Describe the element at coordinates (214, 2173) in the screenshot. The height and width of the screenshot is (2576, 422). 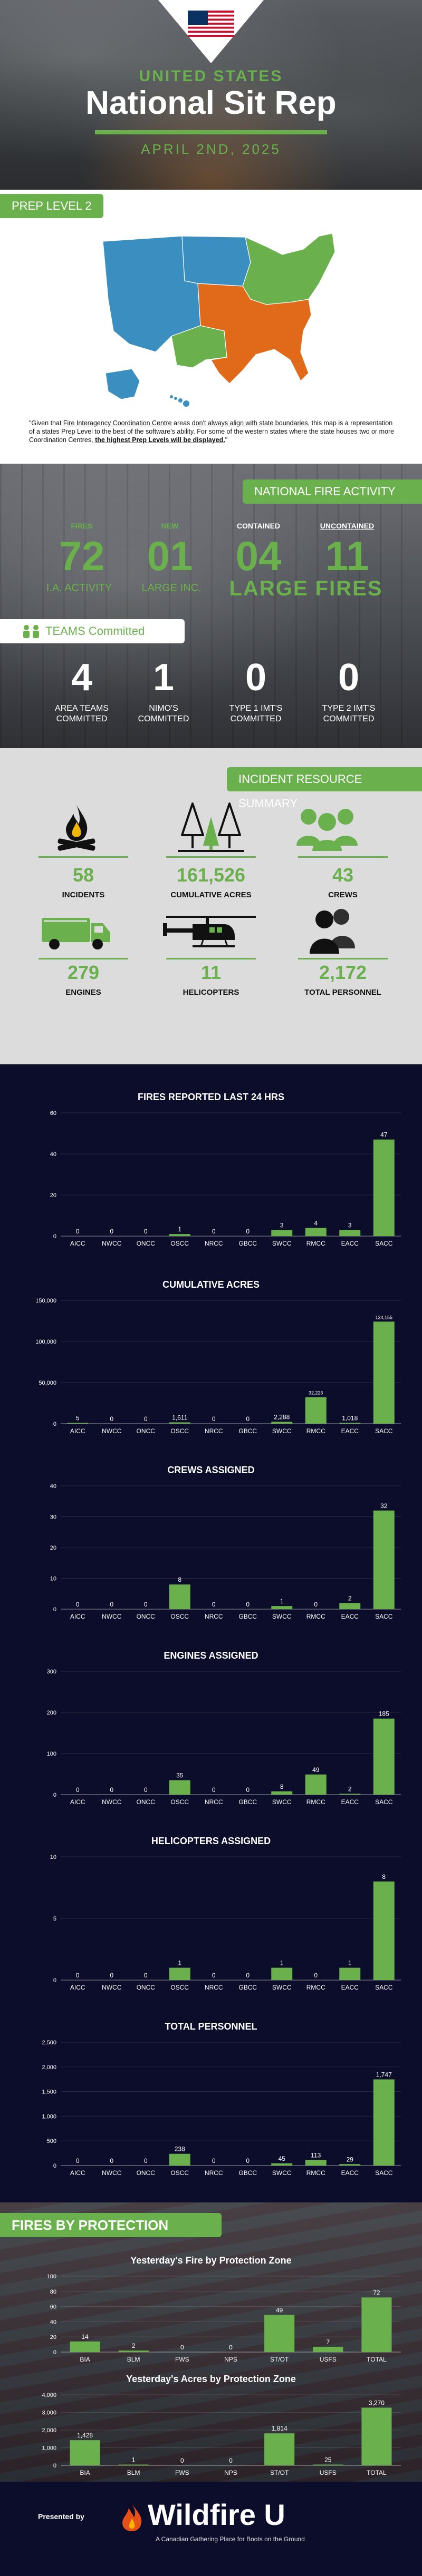
I see `x-tick-label: NRCC` at that location.